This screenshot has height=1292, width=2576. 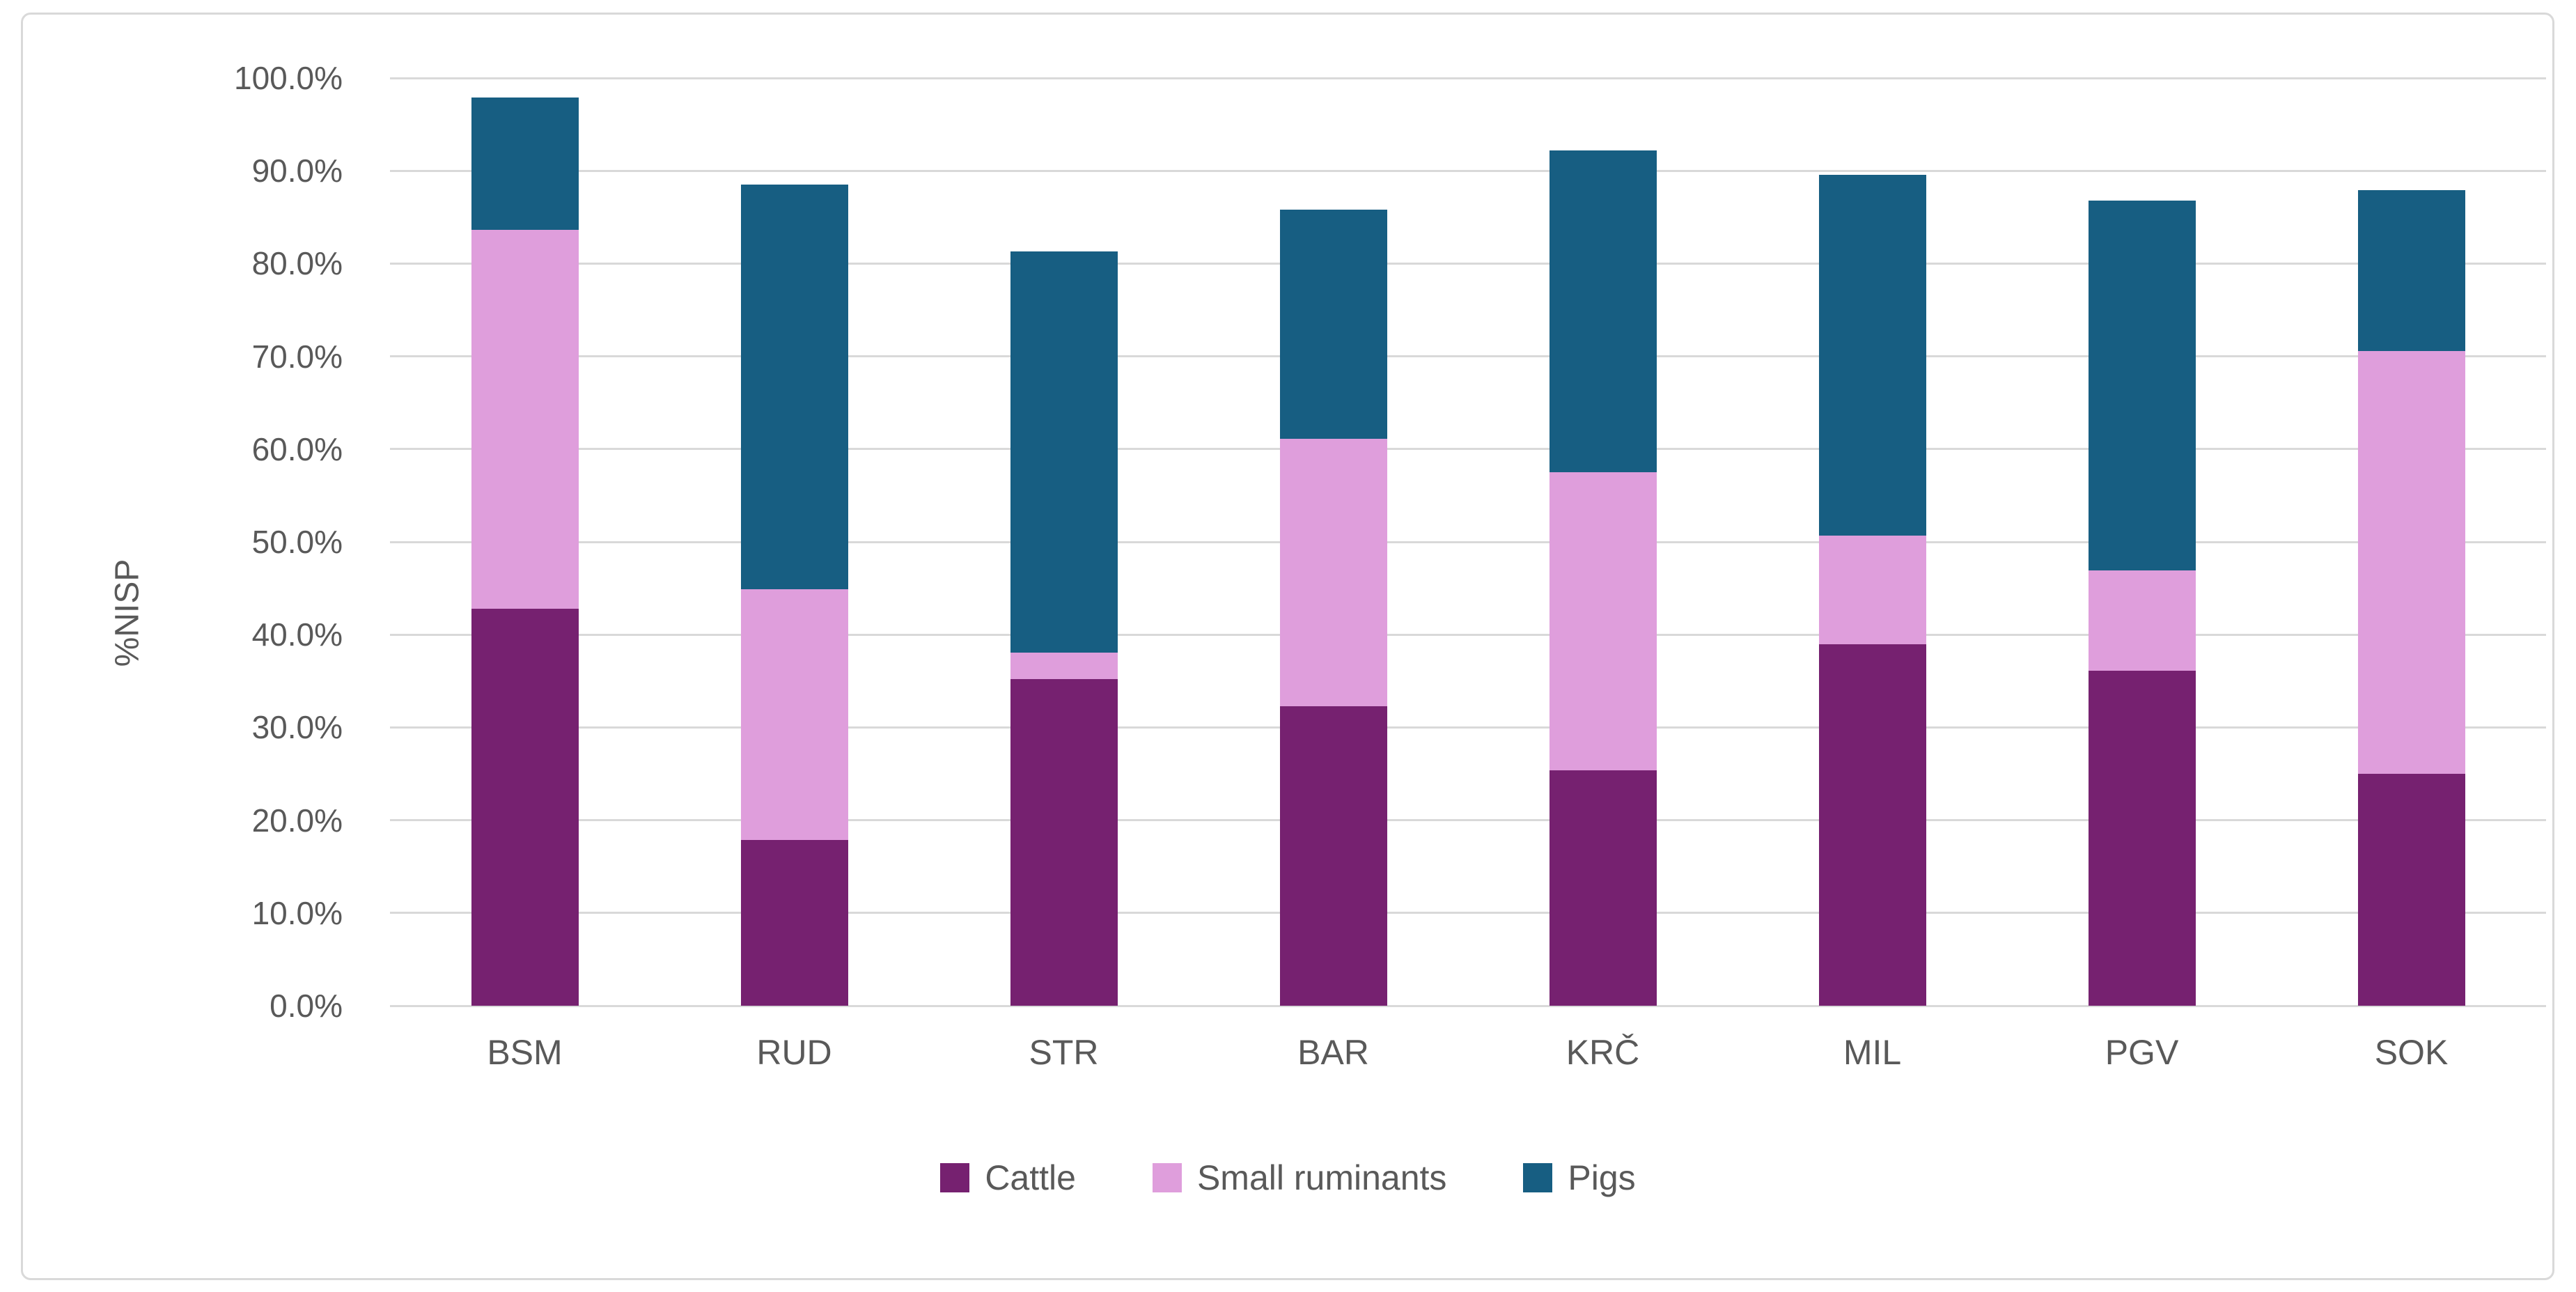 What do you see at coordinates (1333, 572) in the screenshot?
I see `bar-segment-small-ruminants-bar` at bounding box center [1333, 572].